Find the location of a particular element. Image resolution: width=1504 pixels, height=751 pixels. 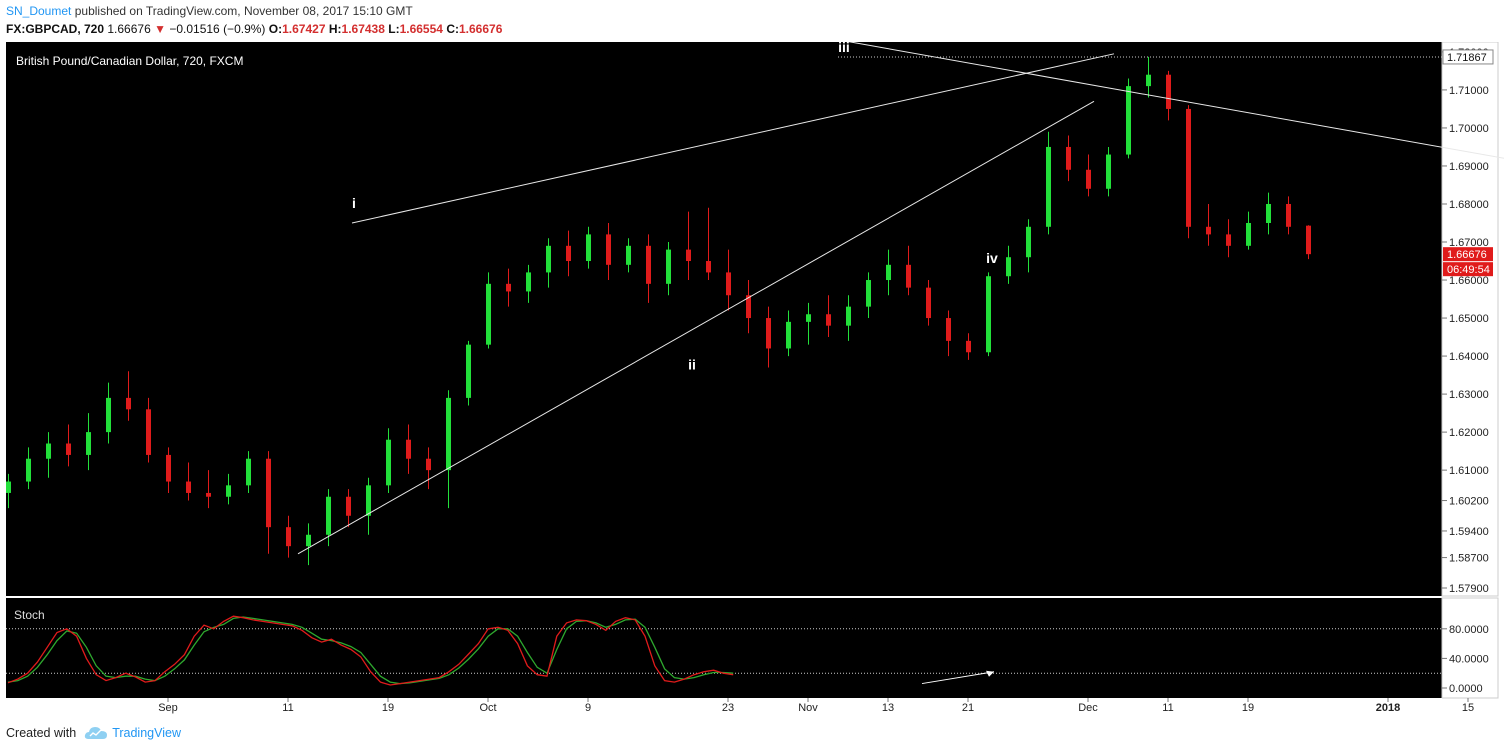

price-axis is located at coordinates (1470, 319).